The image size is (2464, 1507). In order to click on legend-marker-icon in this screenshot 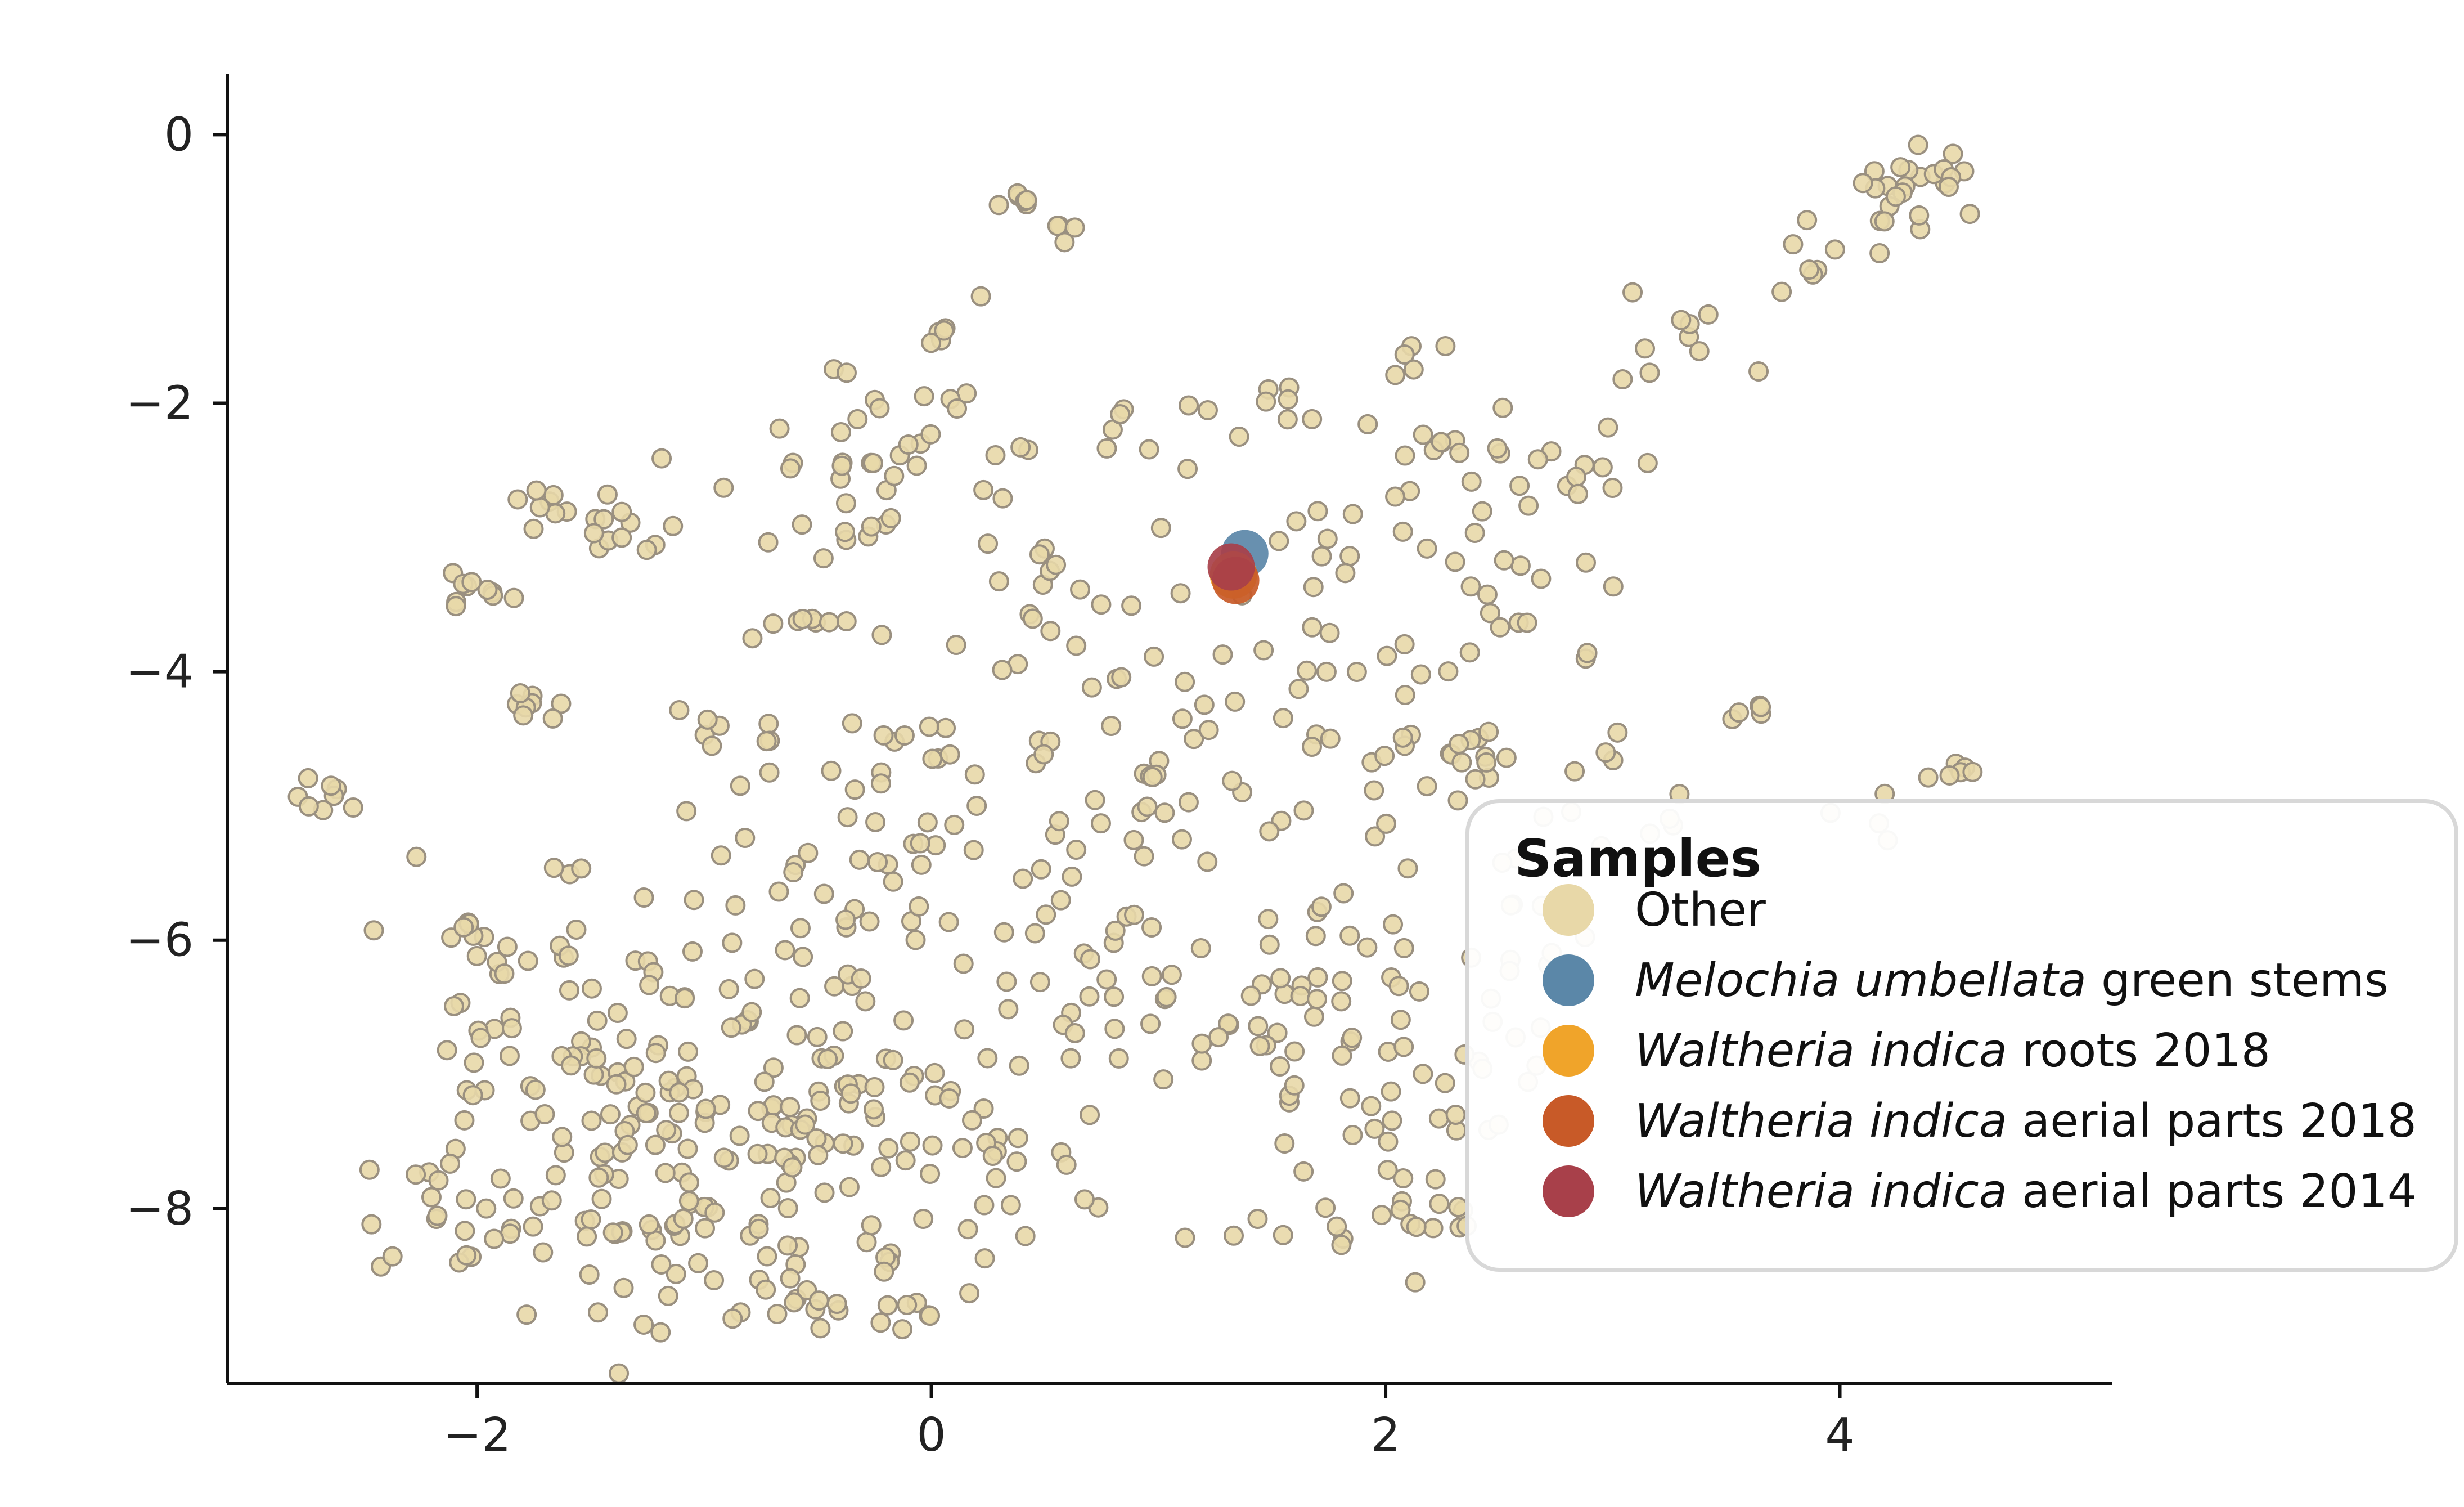, I will do `click(1568, 1191)`.